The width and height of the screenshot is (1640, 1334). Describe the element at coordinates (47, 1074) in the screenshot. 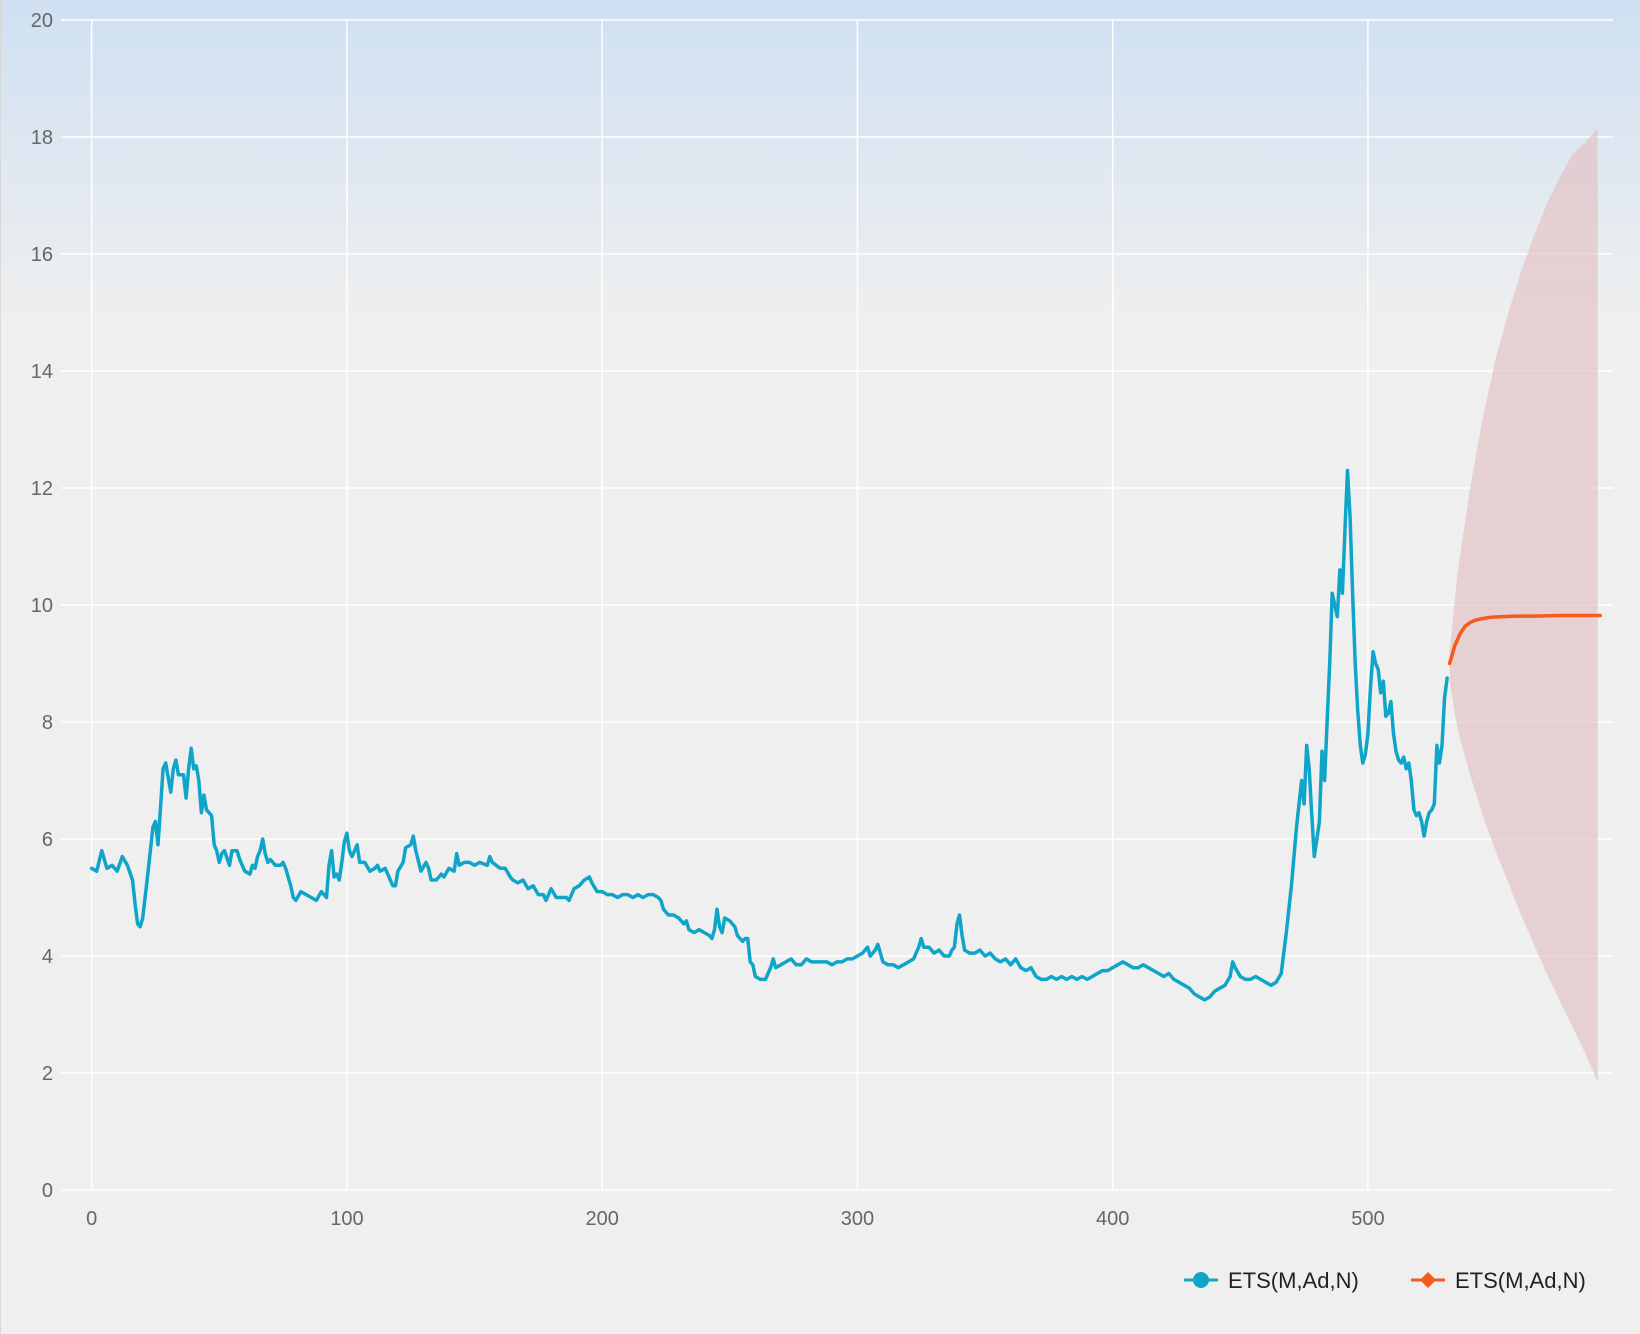

I see `y-tick-label: 2` at that location.